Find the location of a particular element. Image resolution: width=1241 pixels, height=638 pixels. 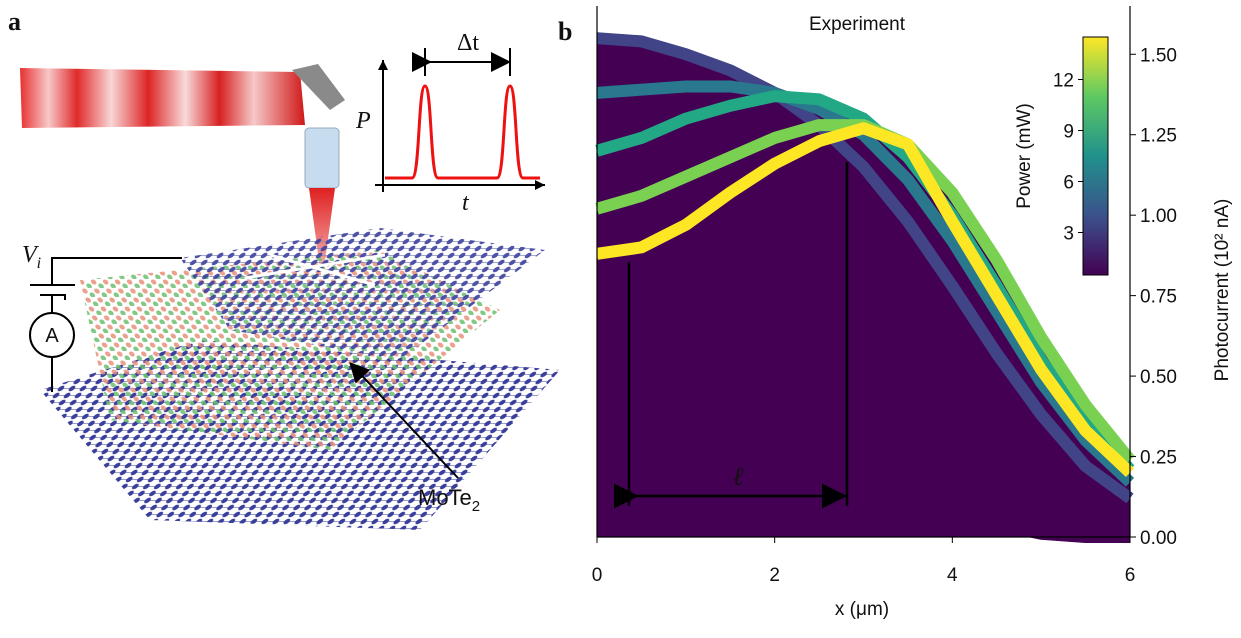

length-label: ℓ is located at coordinates (738, 476).